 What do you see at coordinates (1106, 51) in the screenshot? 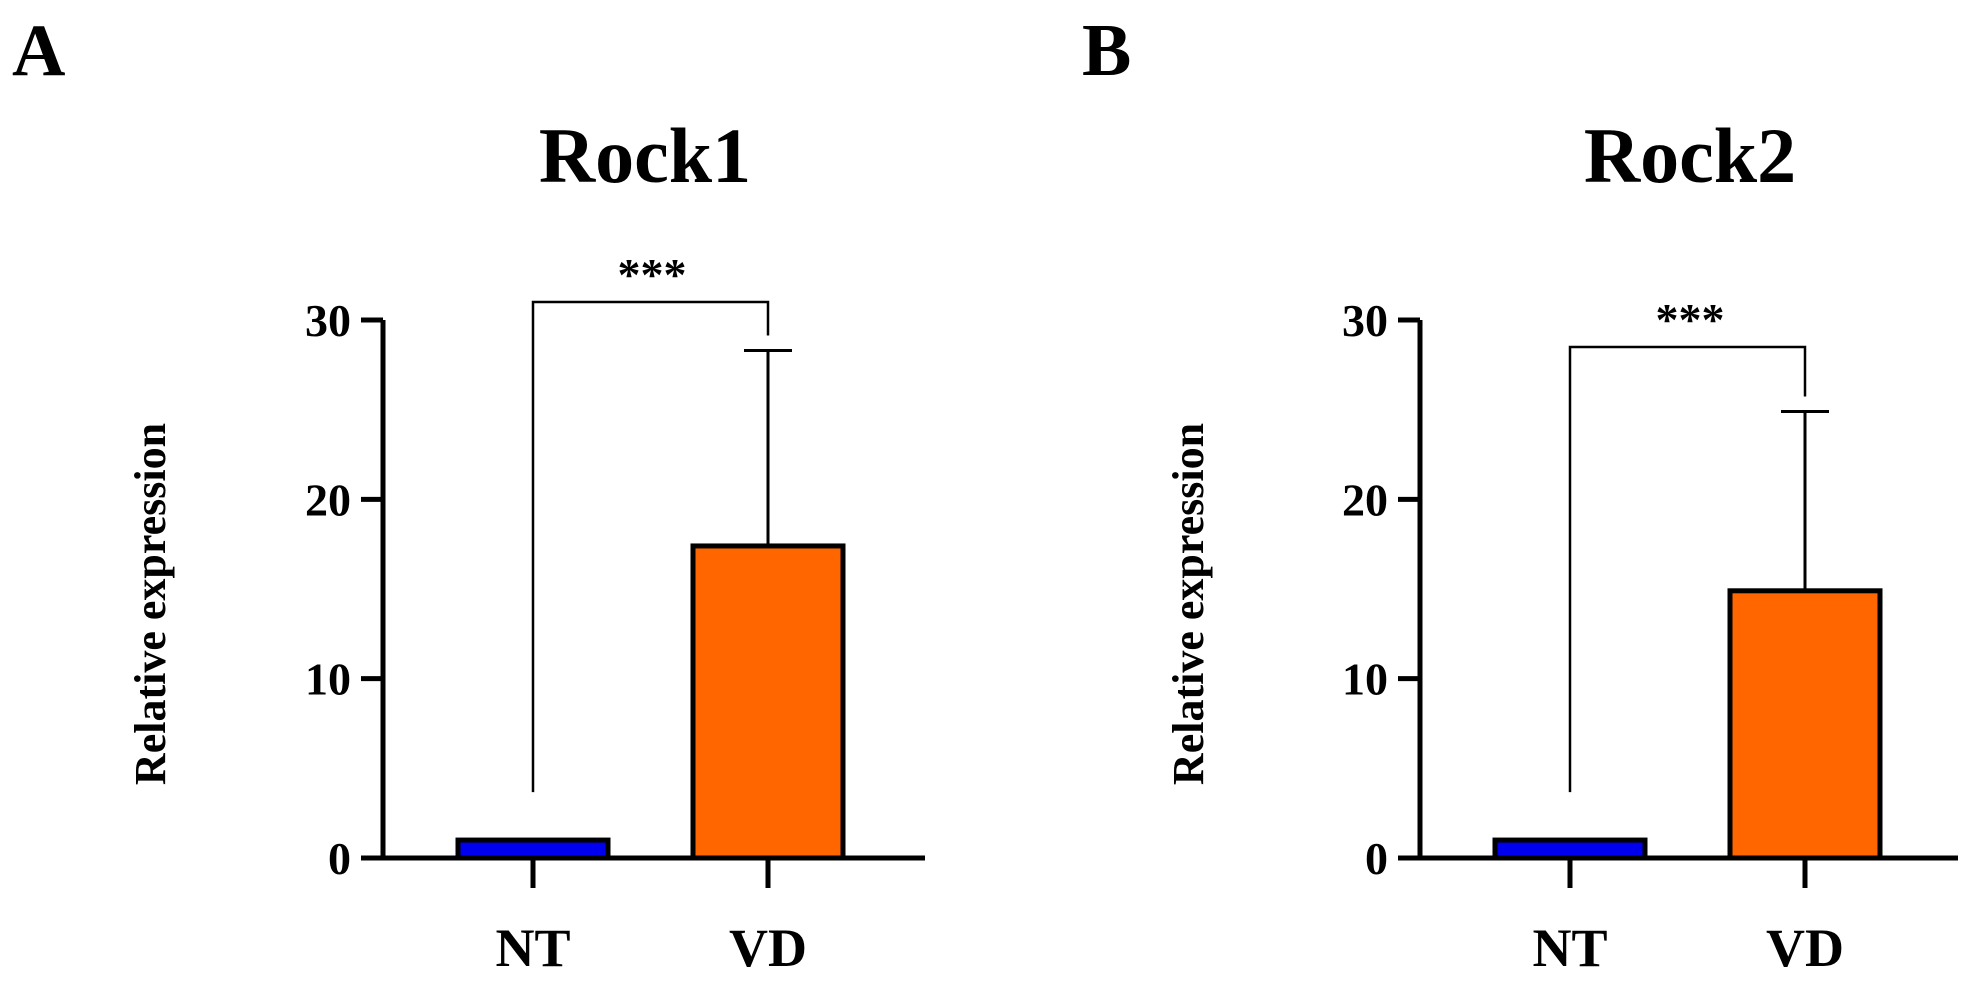
I see `panel-letter: B` at bounding box center [1106, 51].